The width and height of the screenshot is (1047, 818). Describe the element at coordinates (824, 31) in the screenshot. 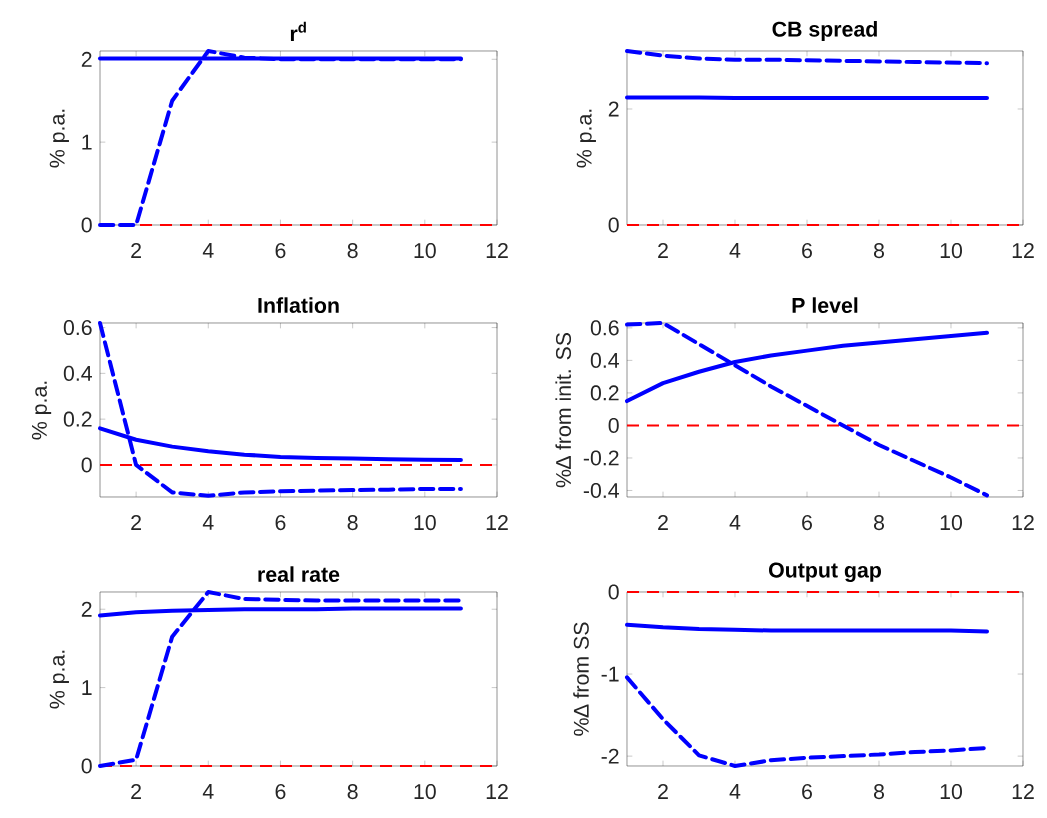

I see `chart-title: CB spread` at that location.